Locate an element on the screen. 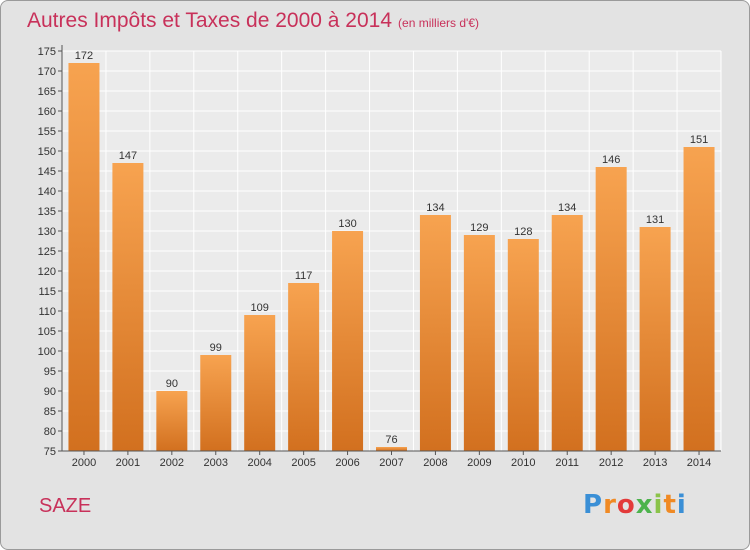 Image resolution: width=750 pixels, height=550 pixels. data-label: 131 is located at coordinates (655, 220).